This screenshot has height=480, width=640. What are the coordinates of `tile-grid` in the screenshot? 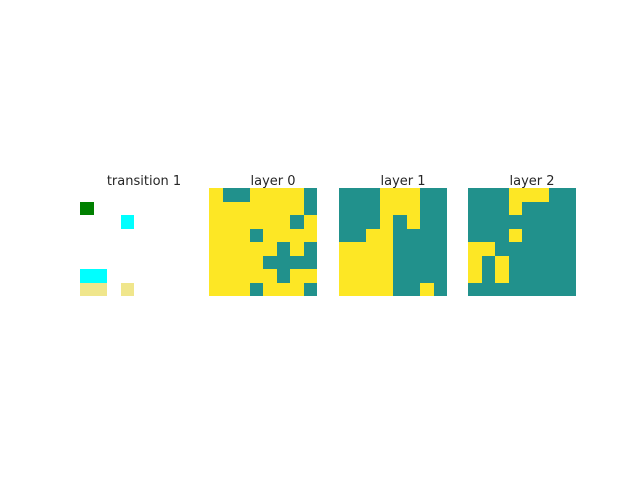 It's located at (263, 242).